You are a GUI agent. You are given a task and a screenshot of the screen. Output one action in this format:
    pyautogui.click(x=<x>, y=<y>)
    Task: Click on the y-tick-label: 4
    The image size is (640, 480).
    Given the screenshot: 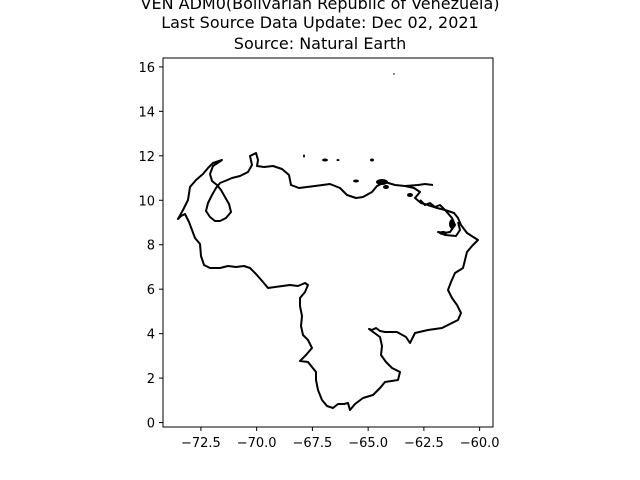 What is the action you would take?
    pyautogui.click(x=151, y=335)
    